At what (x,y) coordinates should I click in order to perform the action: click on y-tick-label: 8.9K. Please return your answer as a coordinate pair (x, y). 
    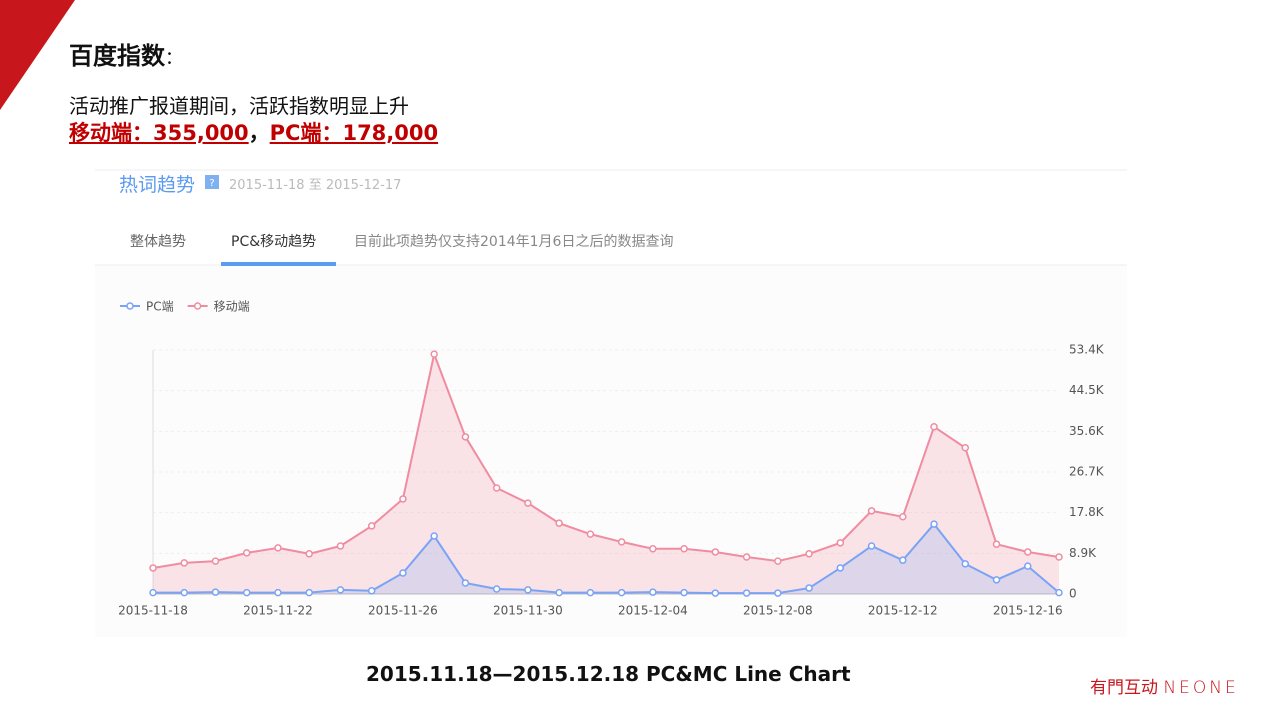
    Looking at the image, I should click on (1083, 553).